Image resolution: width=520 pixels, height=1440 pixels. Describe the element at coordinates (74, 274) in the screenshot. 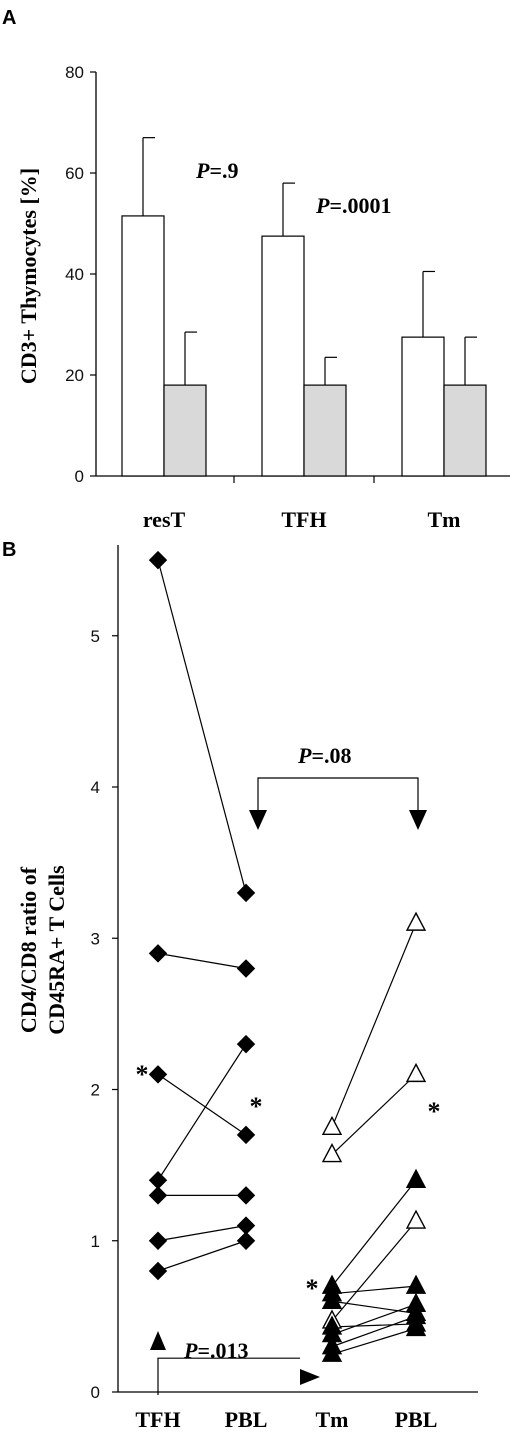

I see `panel-a-y-tick-label: 40` at that location.